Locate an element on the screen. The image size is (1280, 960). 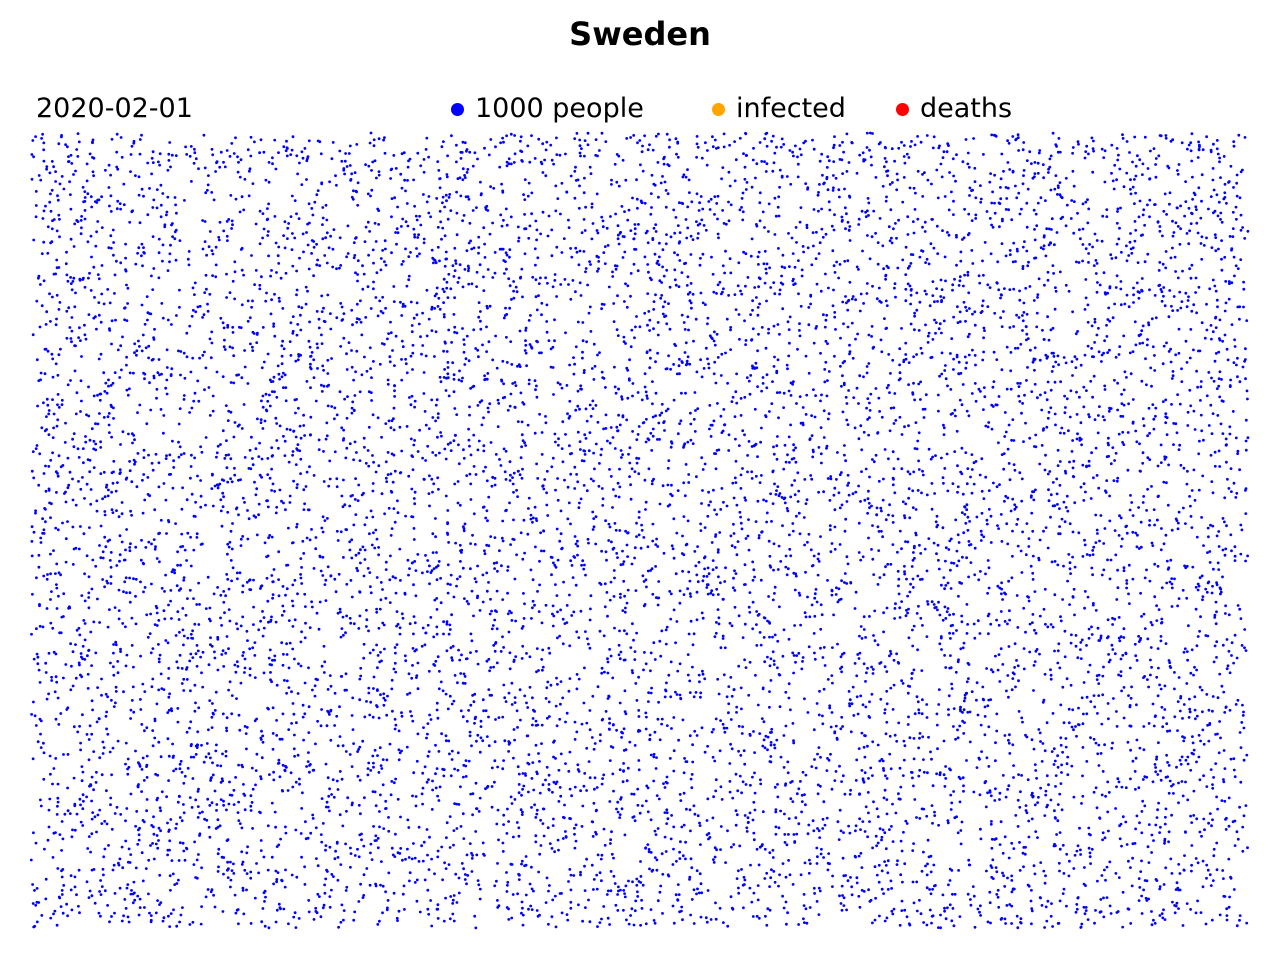
legend-marker-infected is located at coordinates (718, 109).